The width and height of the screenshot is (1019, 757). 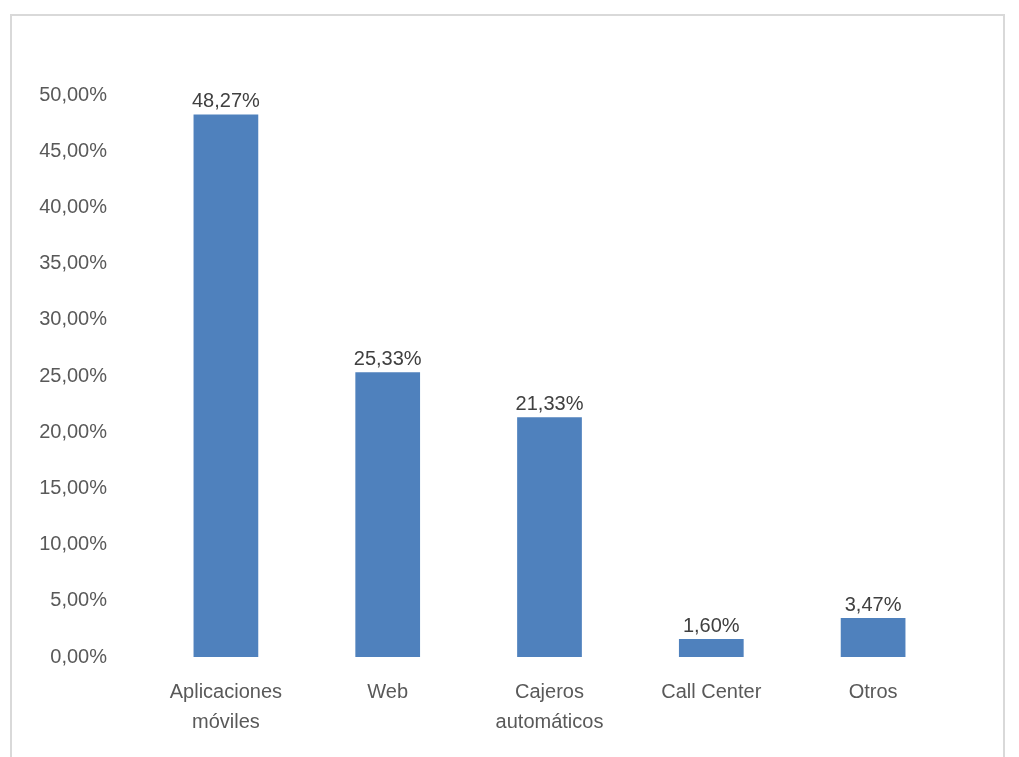 What do you see at coordinates (73, 205) in the screenshot?
I see `y-tick-label: 40,00%` at bounding box center [73, 205].